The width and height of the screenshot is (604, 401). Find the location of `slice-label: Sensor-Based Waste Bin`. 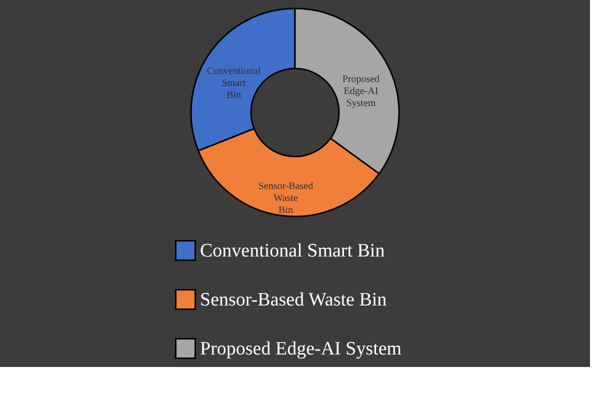

slice-label: Sensor-Based Waste Bin is located at coordinates (286, 198).